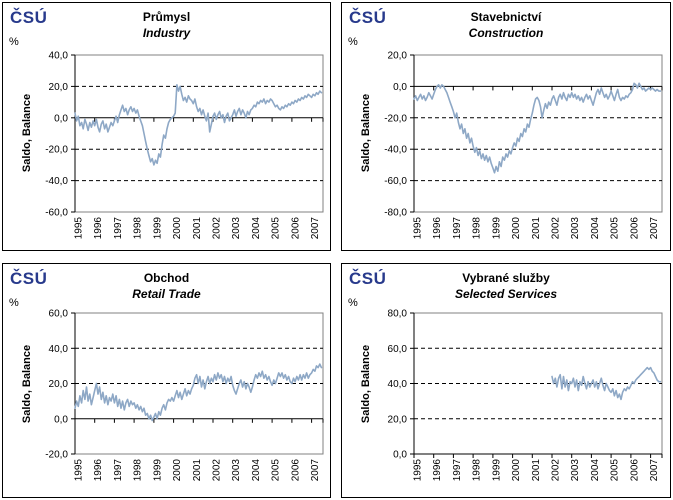  Describe the element at coordinates (506, 278) in the screenshot. I see `chart-title-cs: Vybrané služby` at that location.